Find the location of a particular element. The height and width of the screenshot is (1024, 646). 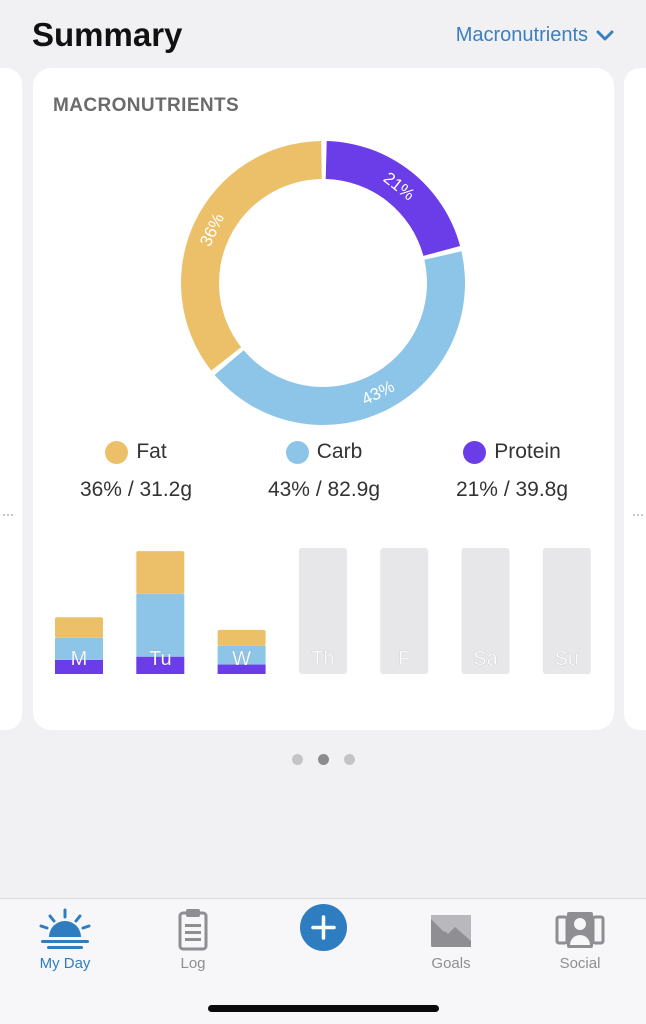

legend-item-protein: Protein 21% / 39.8g is located at coordinates (512, 469).